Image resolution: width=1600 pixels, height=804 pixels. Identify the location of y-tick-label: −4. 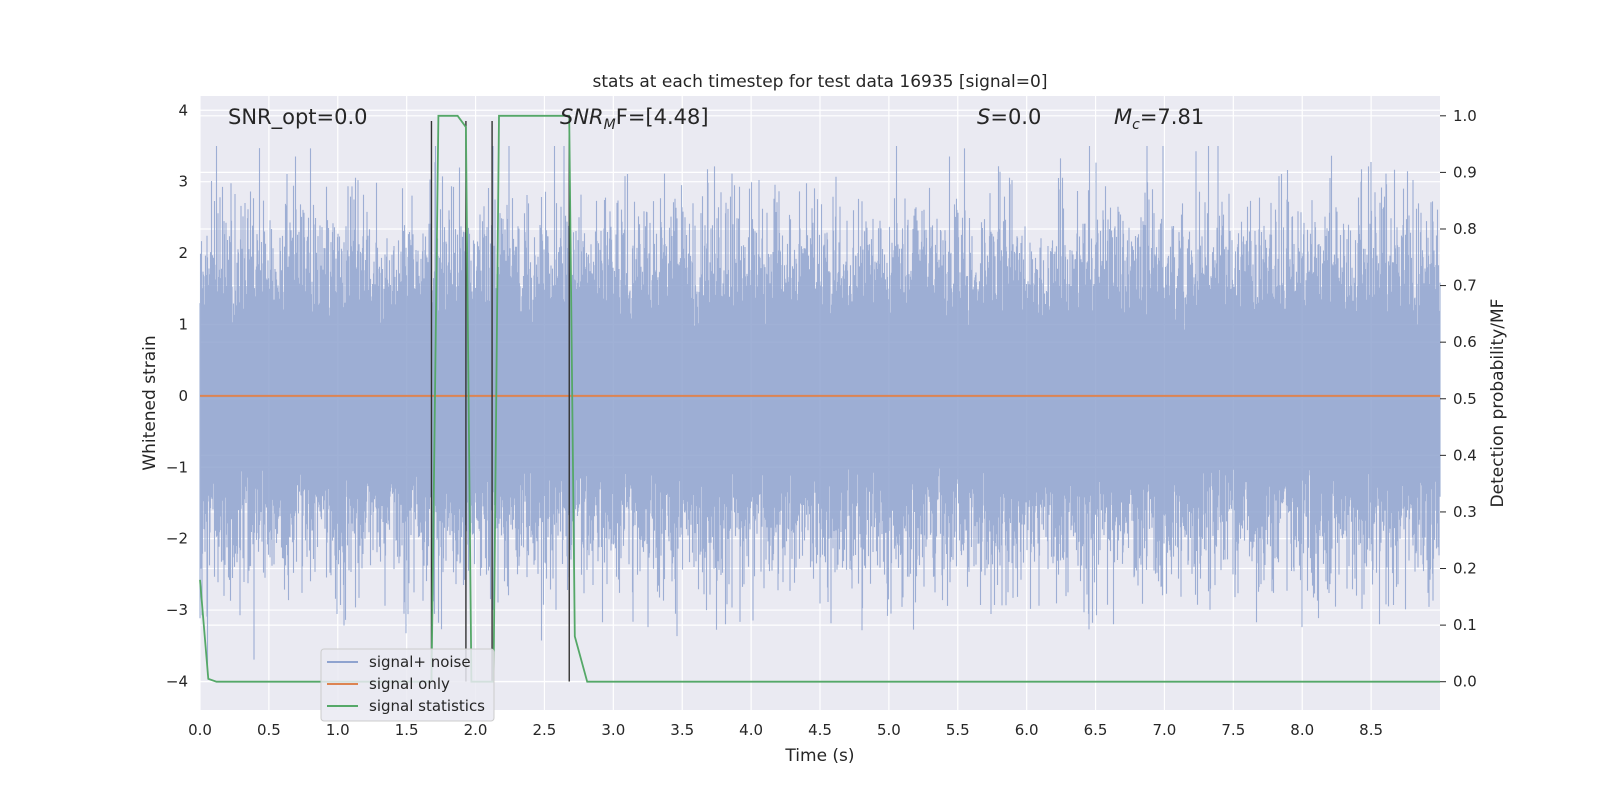
(177, 681).